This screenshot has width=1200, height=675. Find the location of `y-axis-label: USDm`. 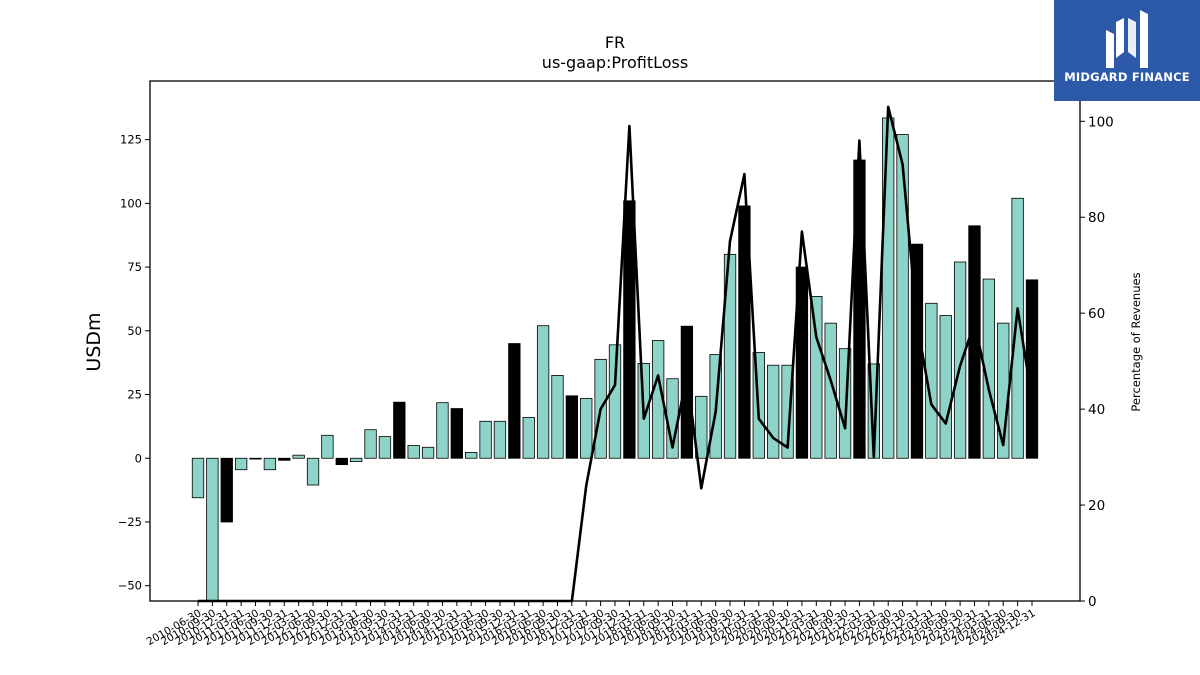

y-axis-label: USDm is located at coordinates (94, 341).